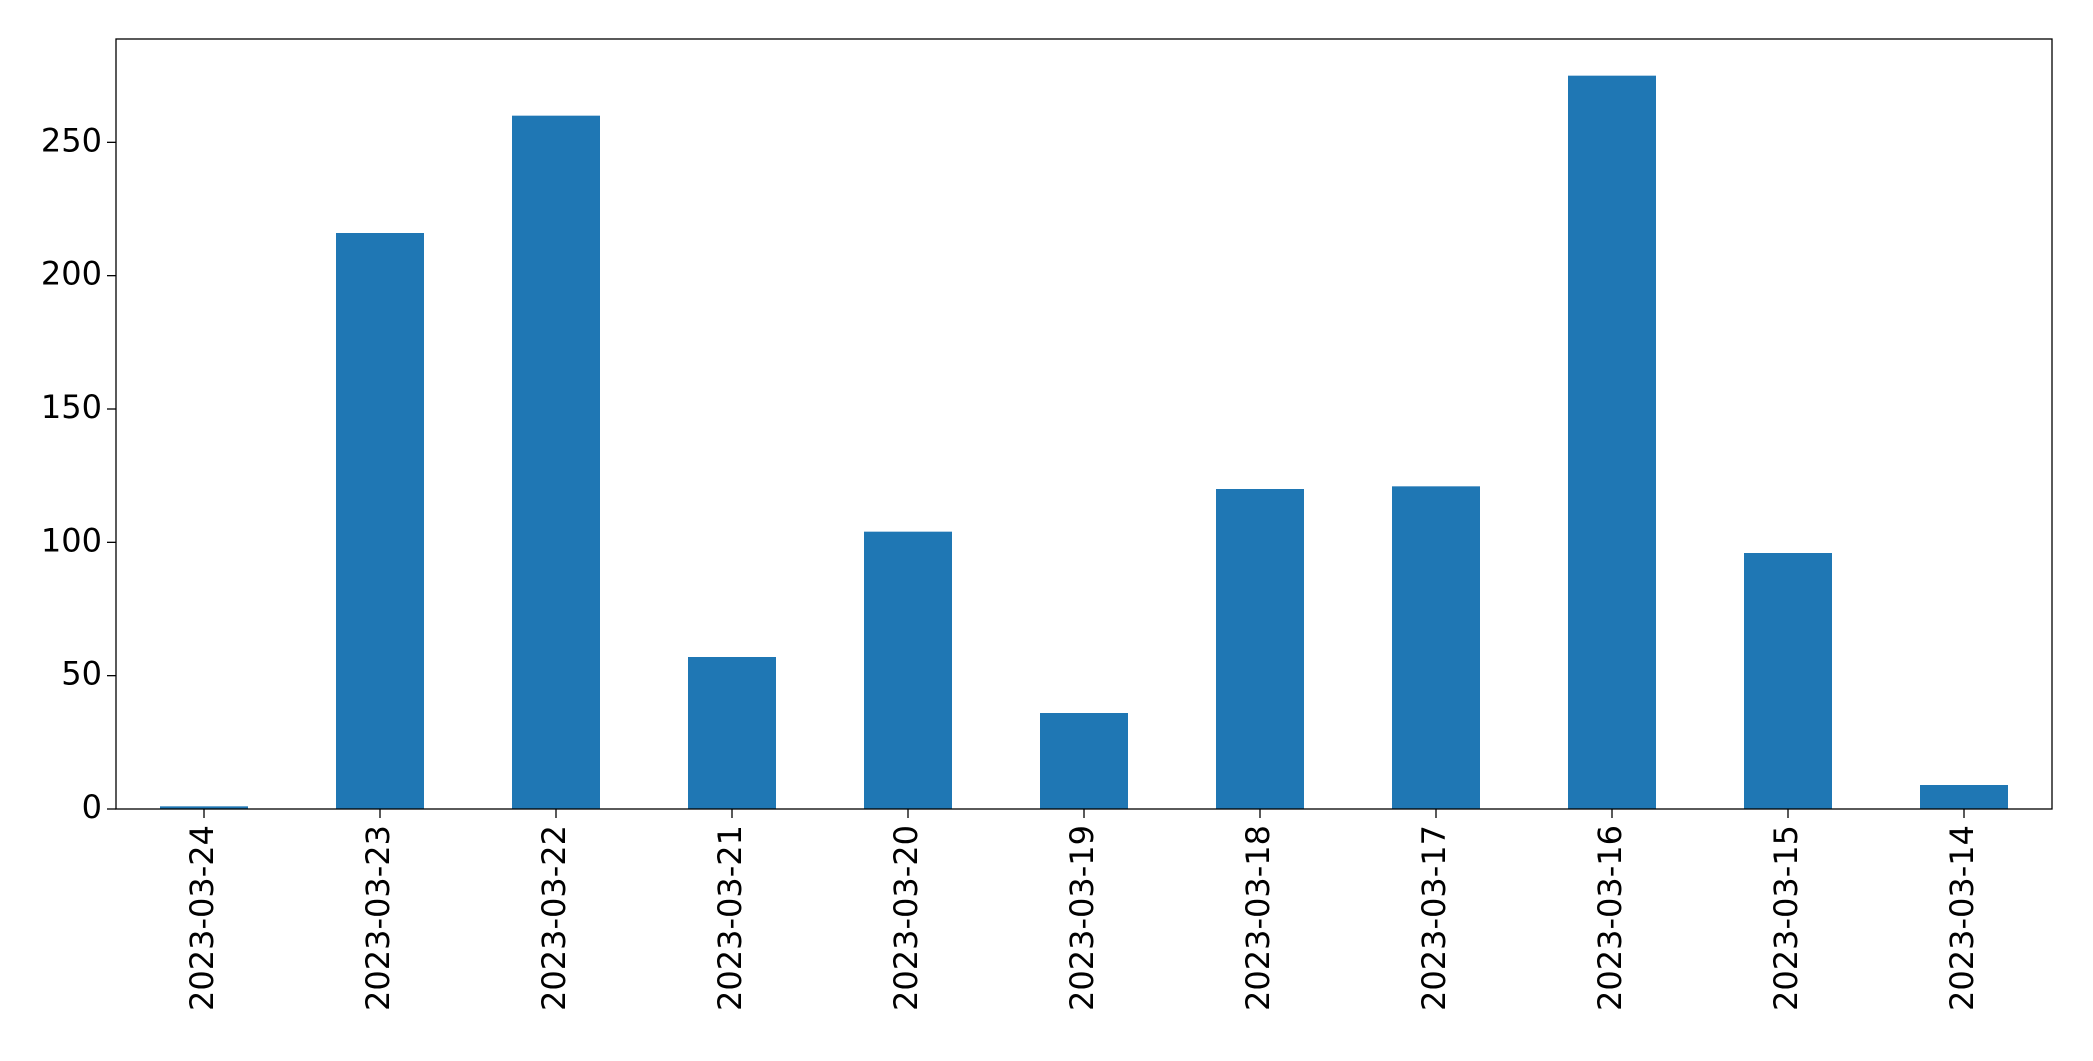  I want to click on x-tick-label: 2023-03-14, so click(1962, 918).